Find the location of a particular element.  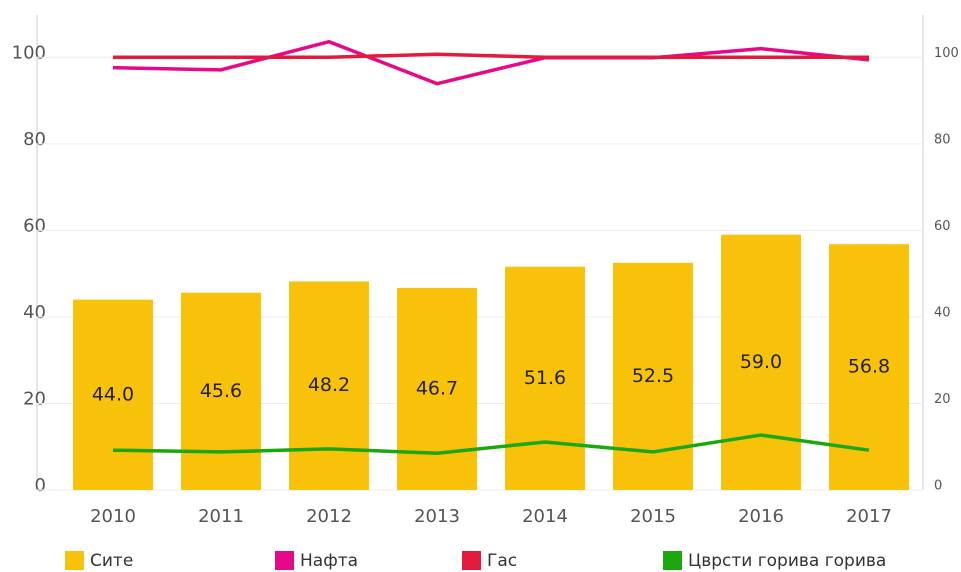

y-tick-label: 100 is located at coordinates (29, 52).